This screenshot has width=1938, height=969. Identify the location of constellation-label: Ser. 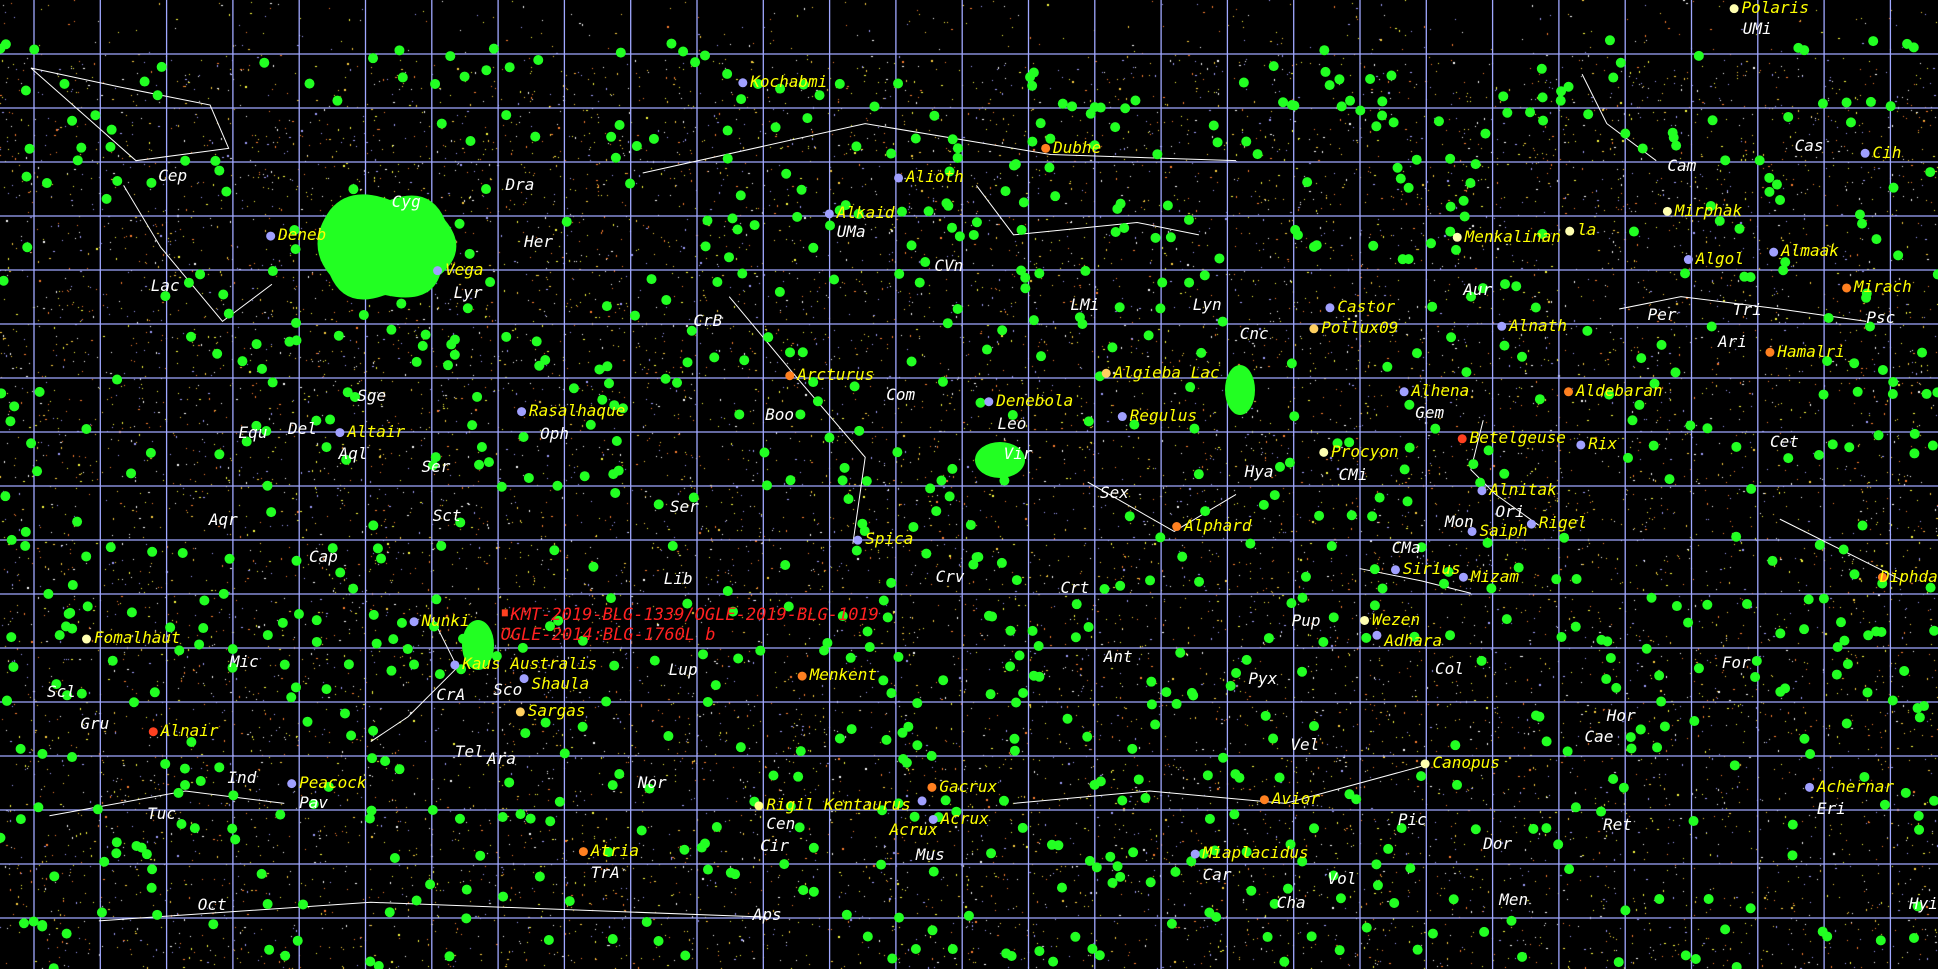
(684, 507).